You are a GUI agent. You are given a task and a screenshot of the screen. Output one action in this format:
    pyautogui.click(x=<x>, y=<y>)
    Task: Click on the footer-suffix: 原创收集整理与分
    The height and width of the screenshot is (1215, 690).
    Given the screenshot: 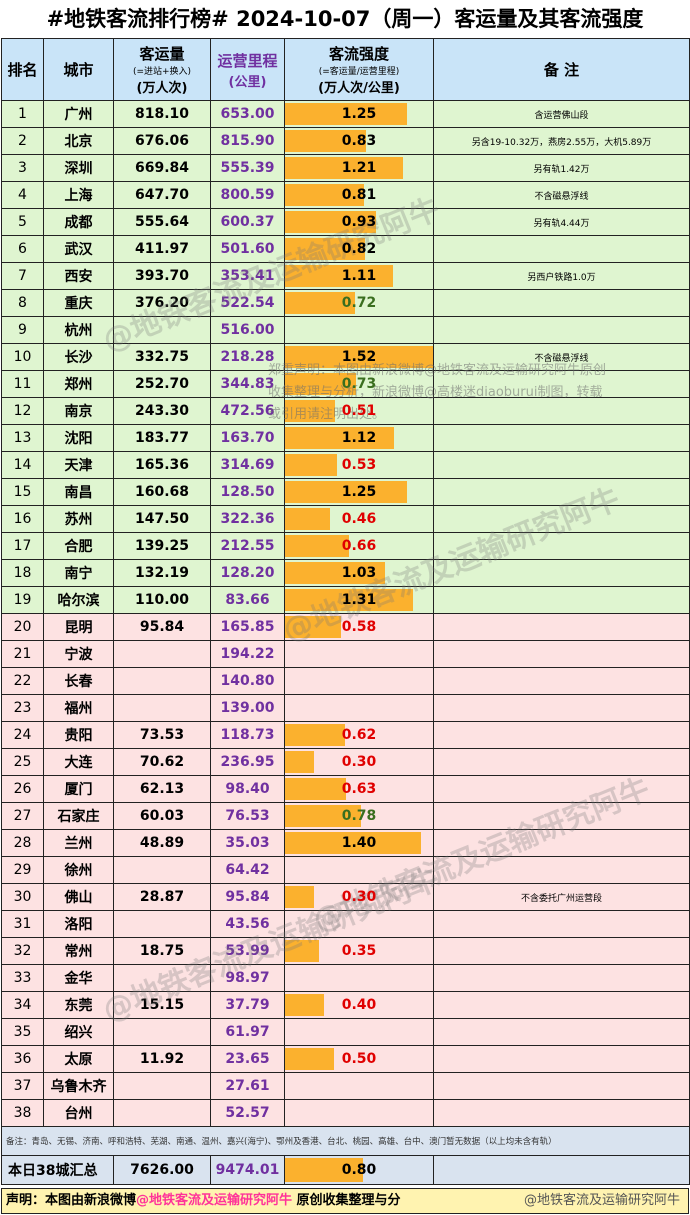 What is the action you would take?
    pyautogui.click(x=346, y=1200)
    